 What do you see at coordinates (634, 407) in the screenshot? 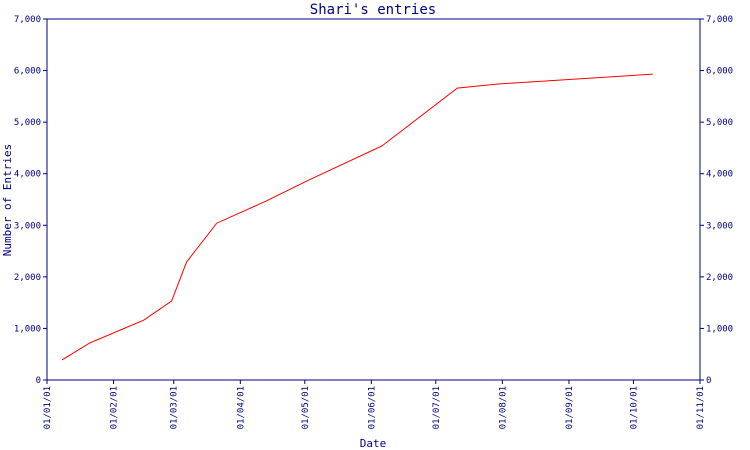
I see `x-tick-label: 01/10/01` at bounding box center [634, 407].